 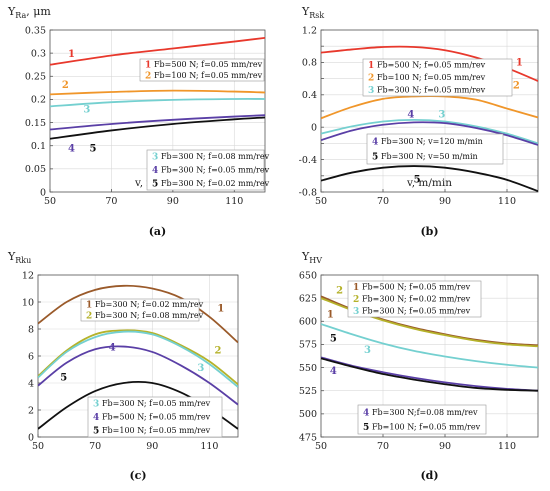 What do you see at coordinates (157, 111) in the screenshot?
I see `plot-frame` at bounding box center [157, 111].